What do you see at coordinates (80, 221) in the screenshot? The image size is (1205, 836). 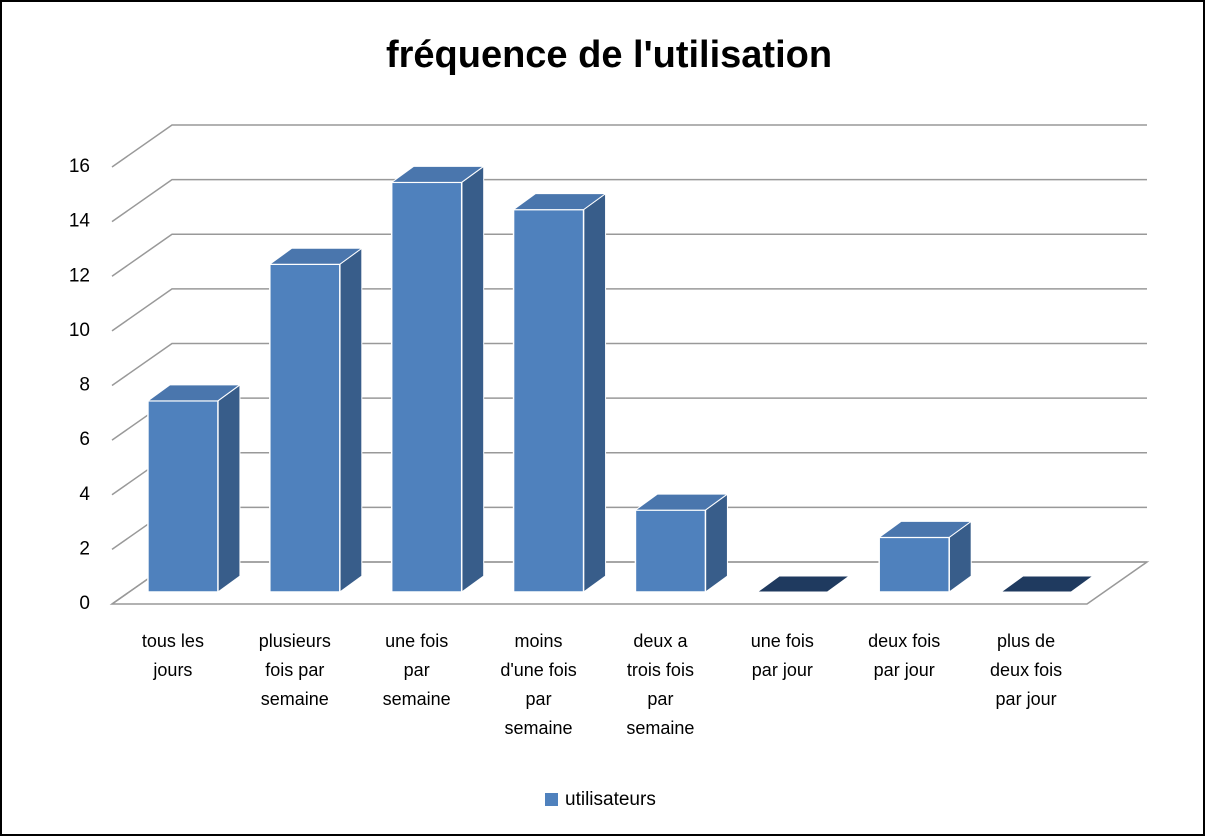 I see `y-tick-label: 14` at bounding box center [80, 221].